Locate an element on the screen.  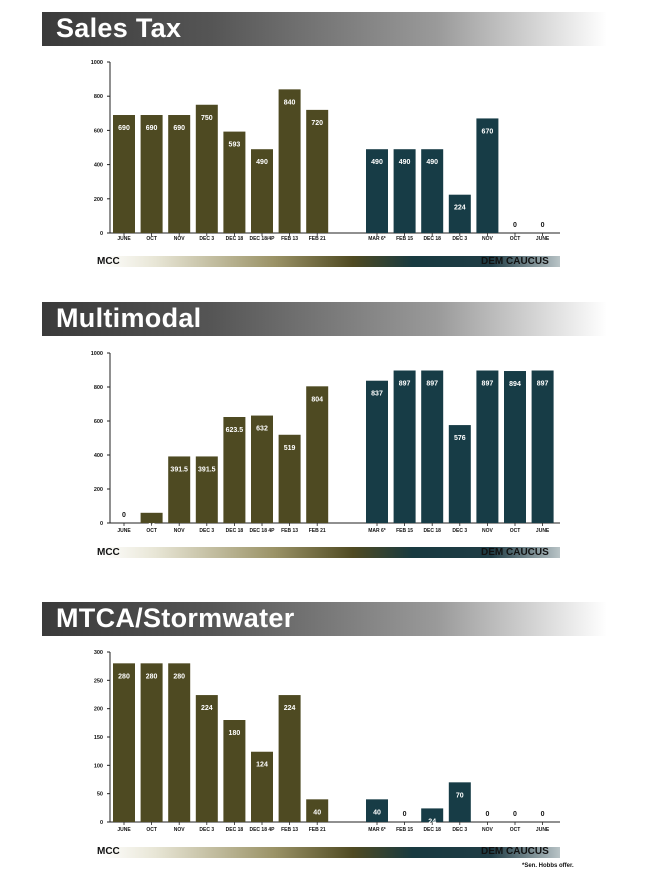
title-bar-multimodal: Multimodal is located at coordinates (324, 319).